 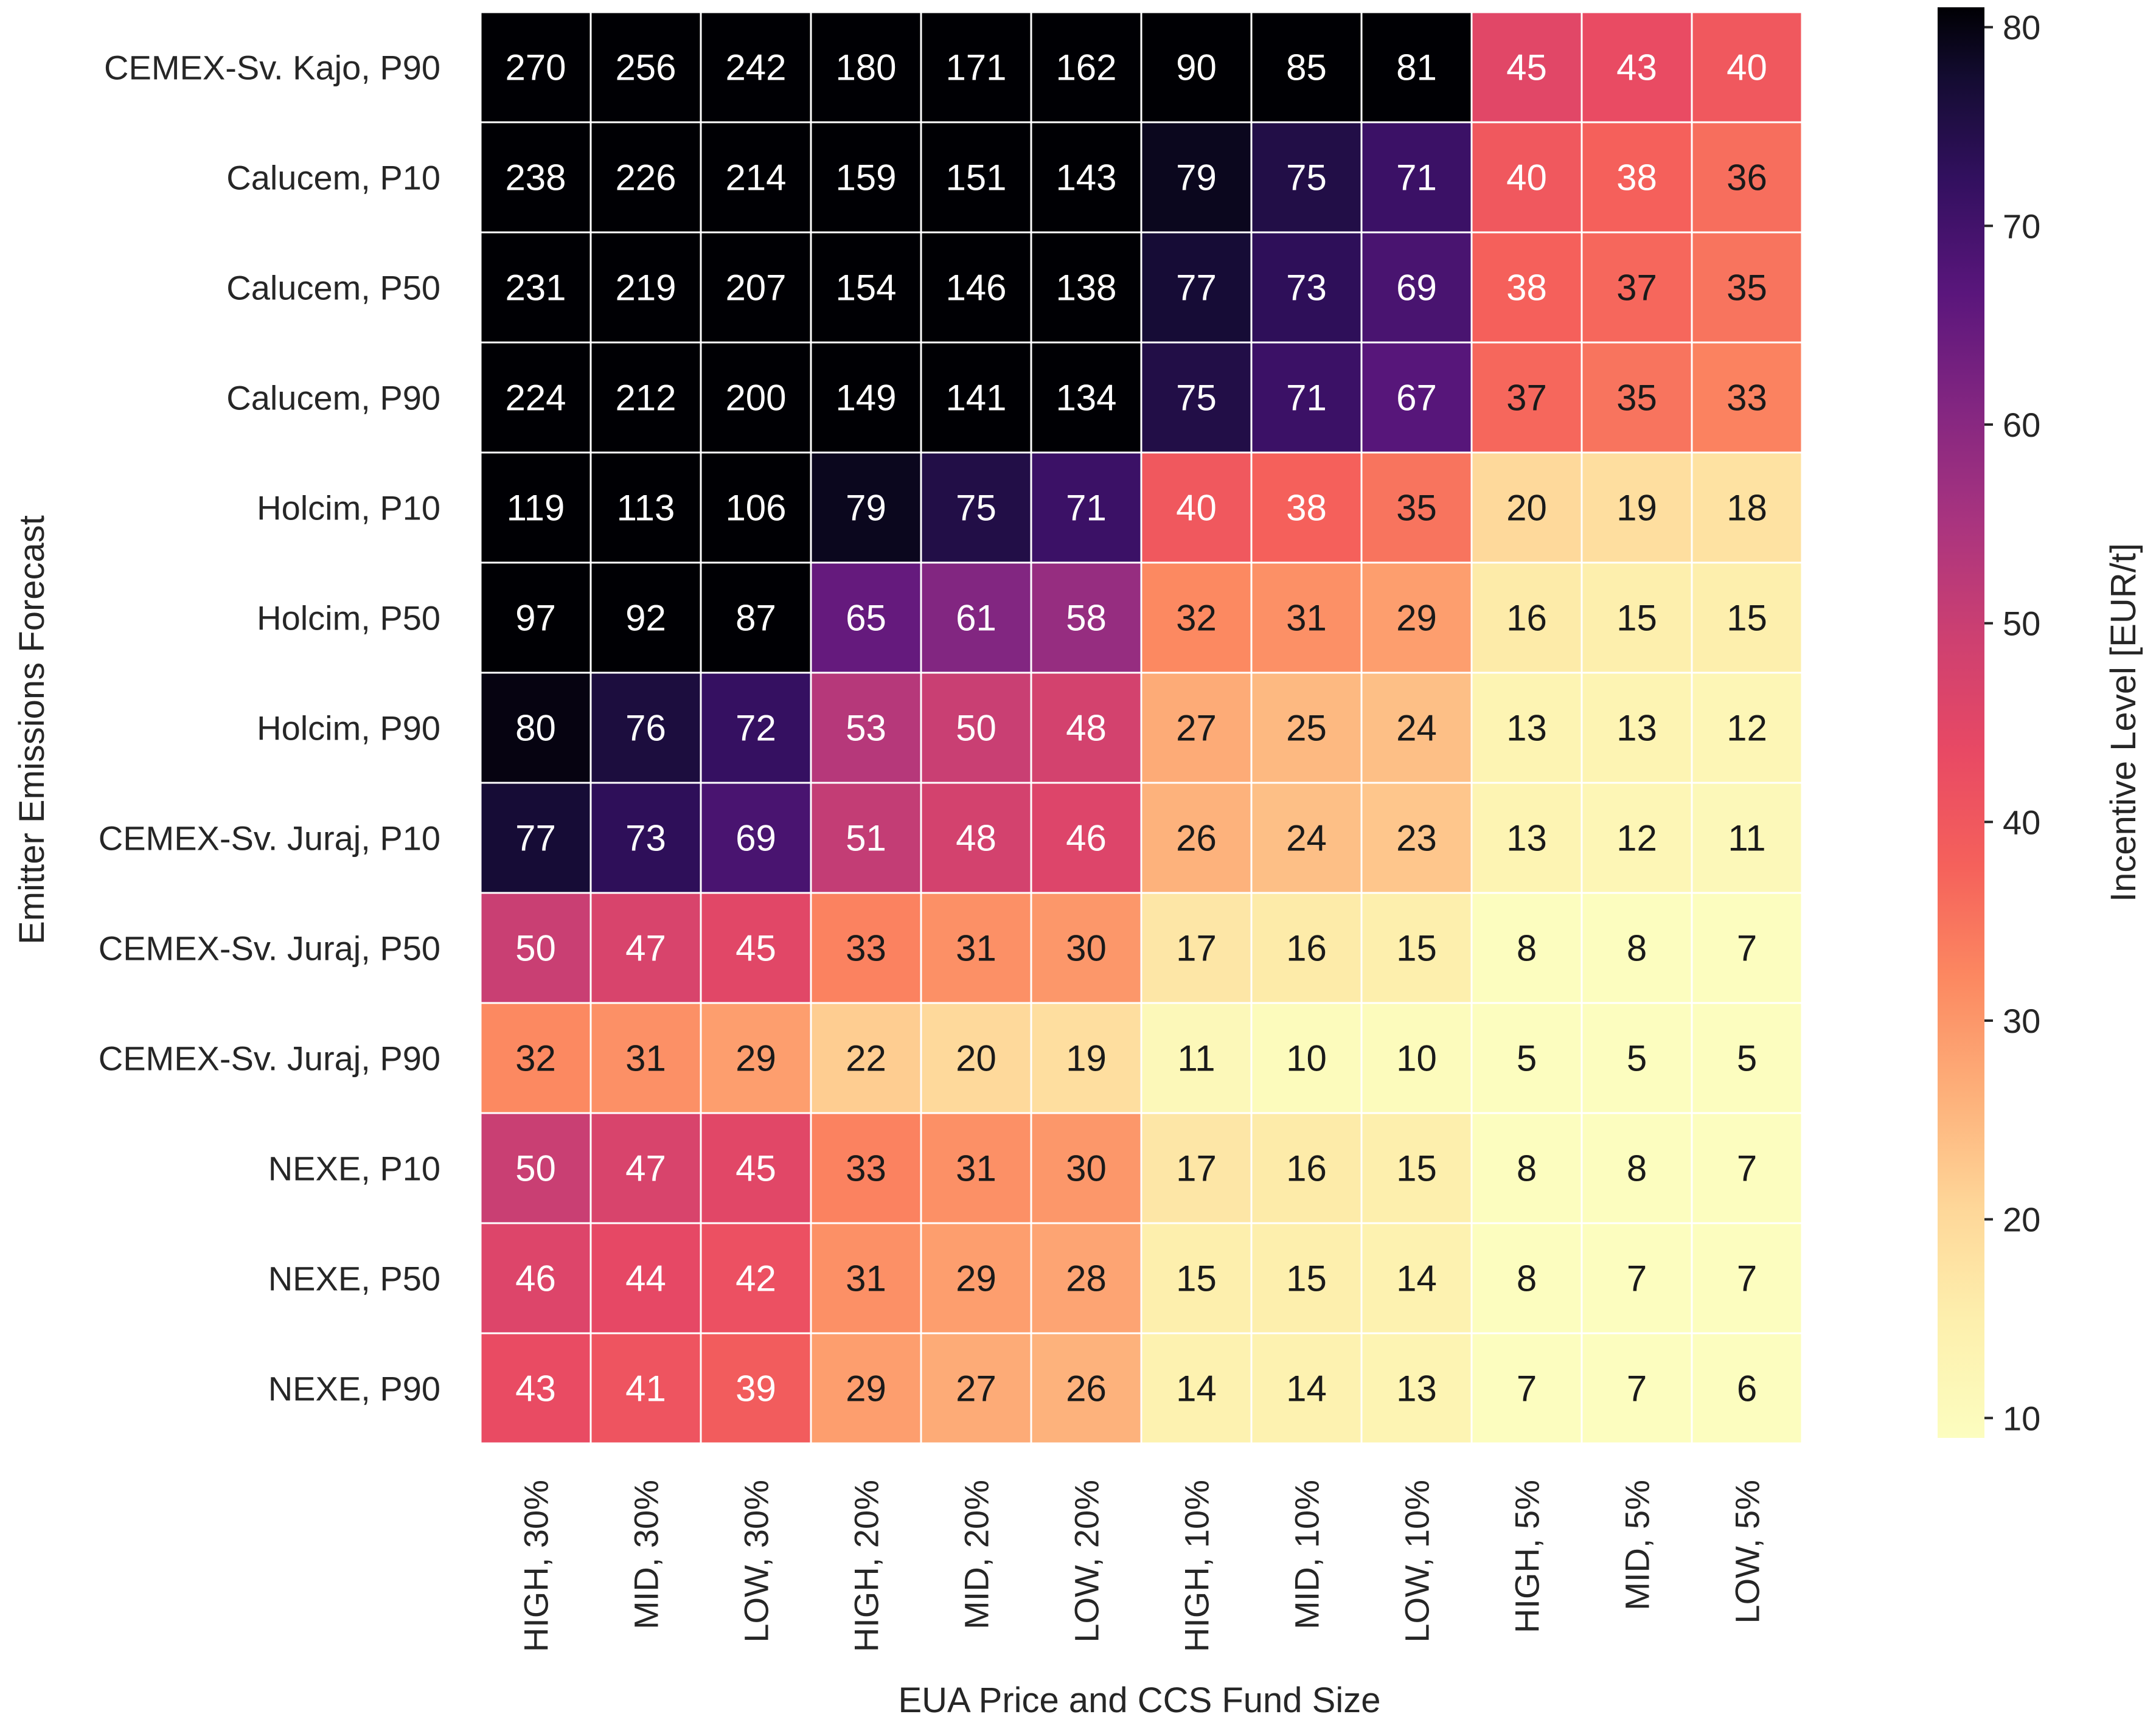 I want to click on cell-value-label: 15, so click(x=1417, y=948).